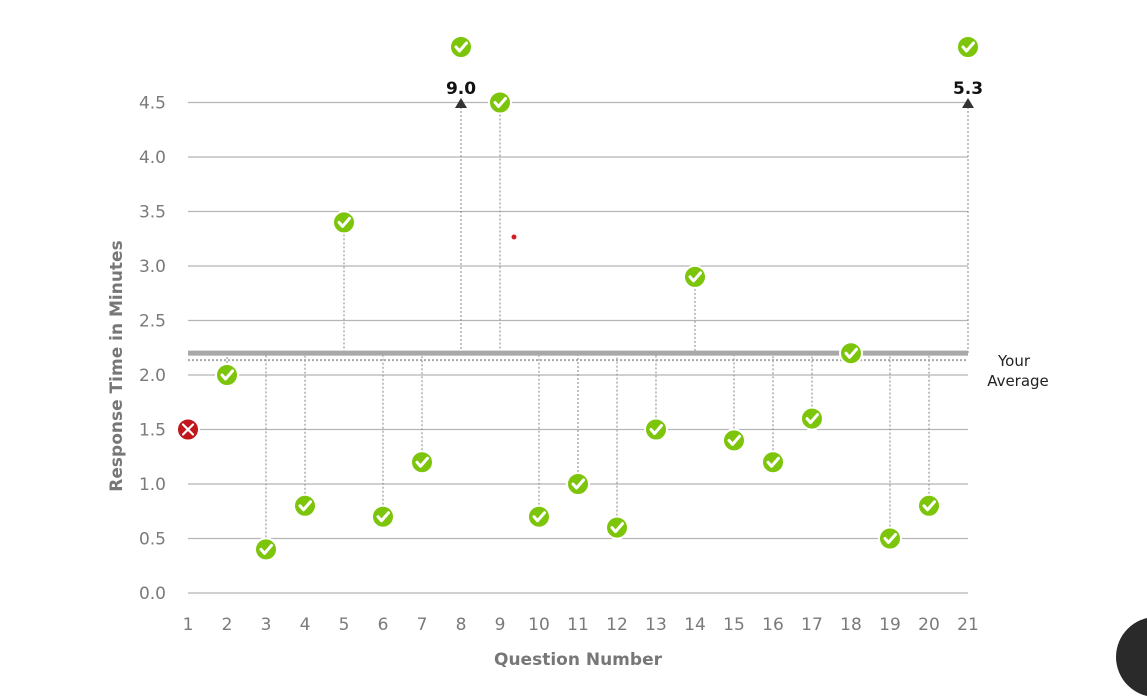 Image resolution: width=1147 pixels, height=697 pixels. I want to click on x-tick-2: 2, so click(227, 625).